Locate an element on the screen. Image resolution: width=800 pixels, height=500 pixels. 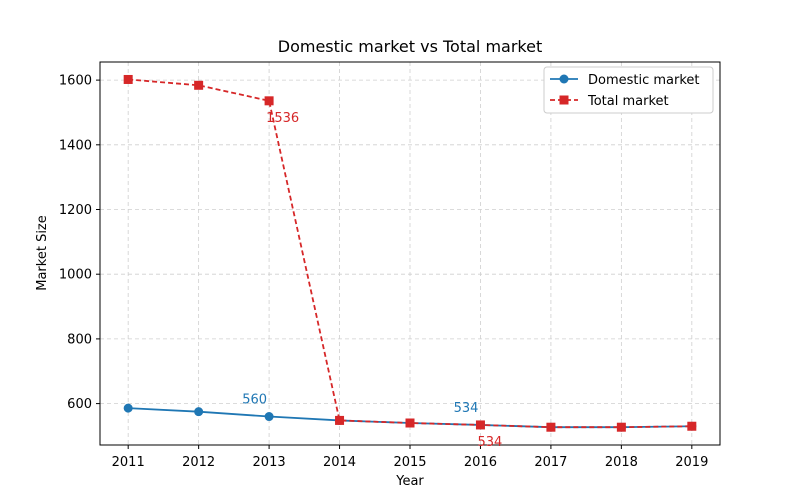
legend-label-total: Total market is located at coordinates (628, 101).